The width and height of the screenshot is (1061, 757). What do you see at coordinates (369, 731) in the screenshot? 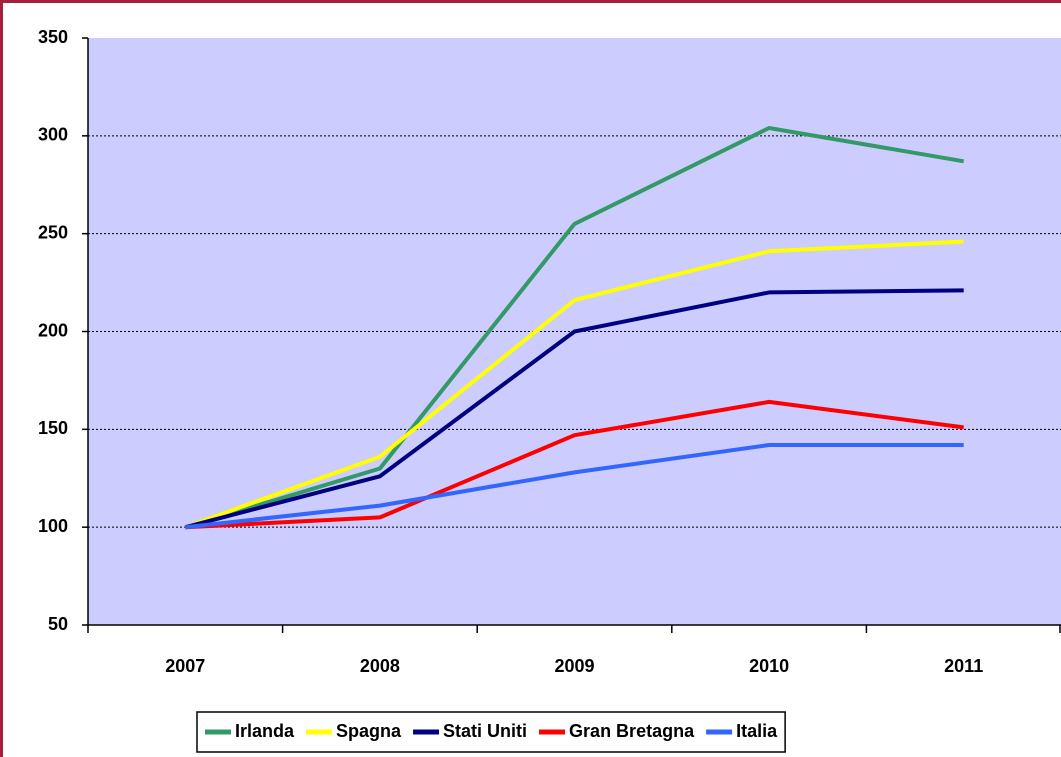
I see `legend-label: Spagna` at bounding box center [369, 731].